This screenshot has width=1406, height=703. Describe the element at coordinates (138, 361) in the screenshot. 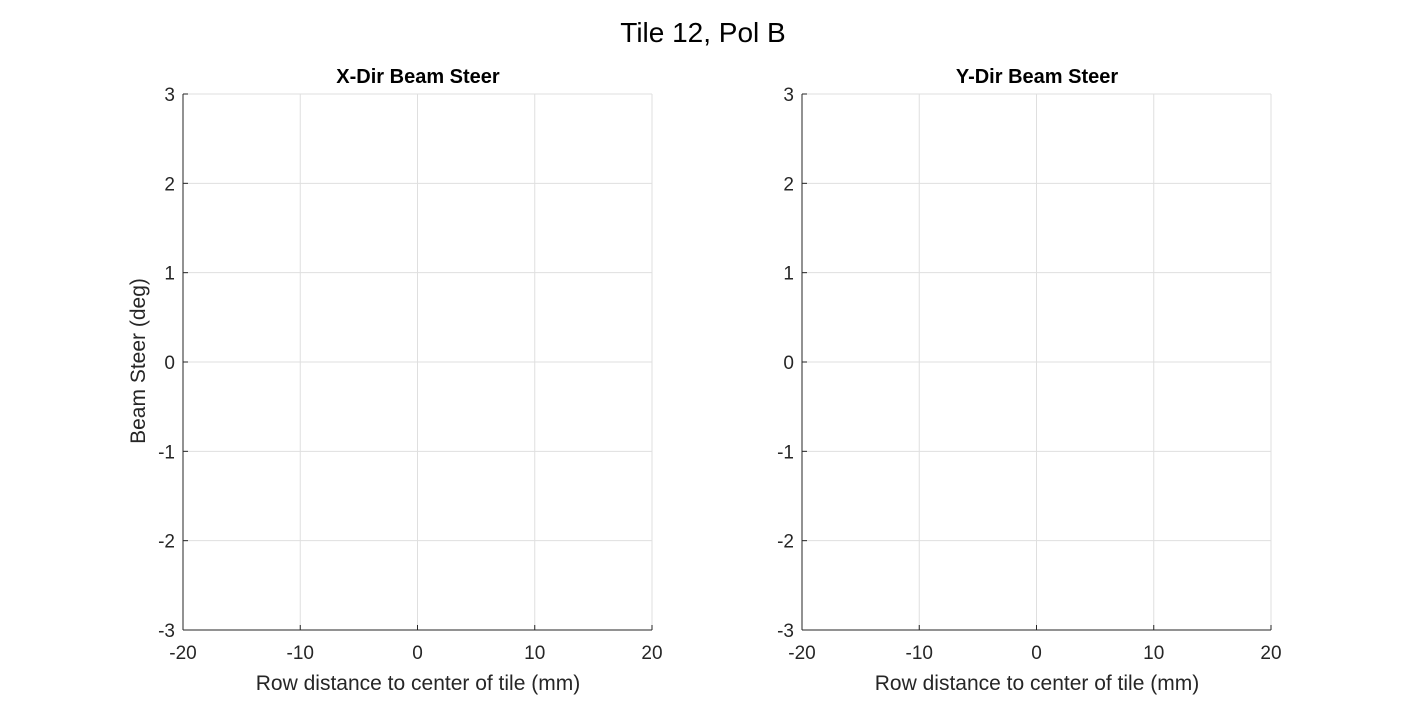

I see `y-axis-label: Beam Steer (deg)` at that location.